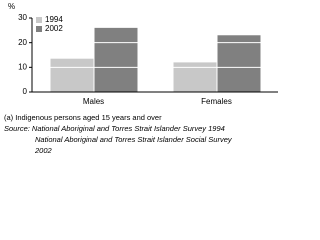 The width and height of the screenshot is (320, 240). Describe the element at coordinates (22, 17) in the screenshot. I see `y-tick-label: 30` at that location.